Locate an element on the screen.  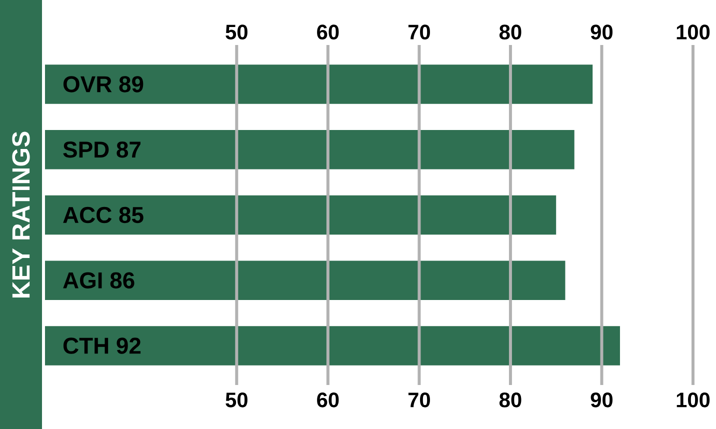
y-tick-label: OVR 89 is located at coordinates (103, 84).